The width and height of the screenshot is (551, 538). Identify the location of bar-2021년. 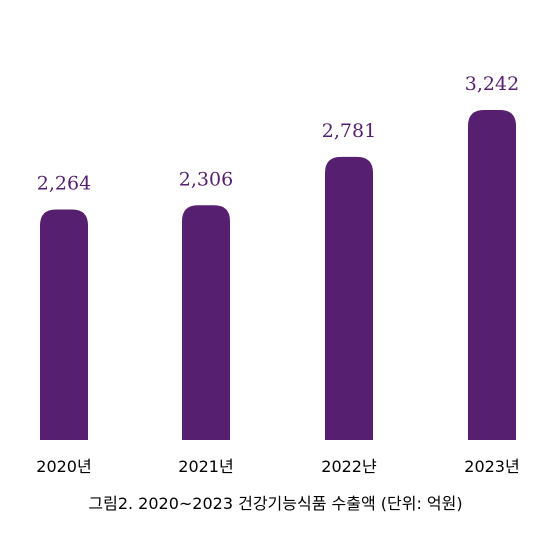
(206, 322).